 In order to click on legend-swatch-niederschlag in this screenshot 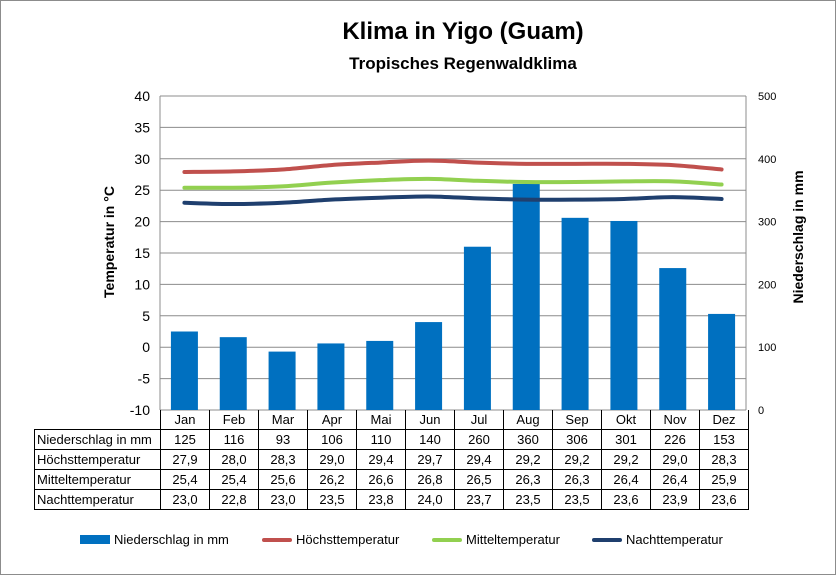, I will do `click(95, 539)`.